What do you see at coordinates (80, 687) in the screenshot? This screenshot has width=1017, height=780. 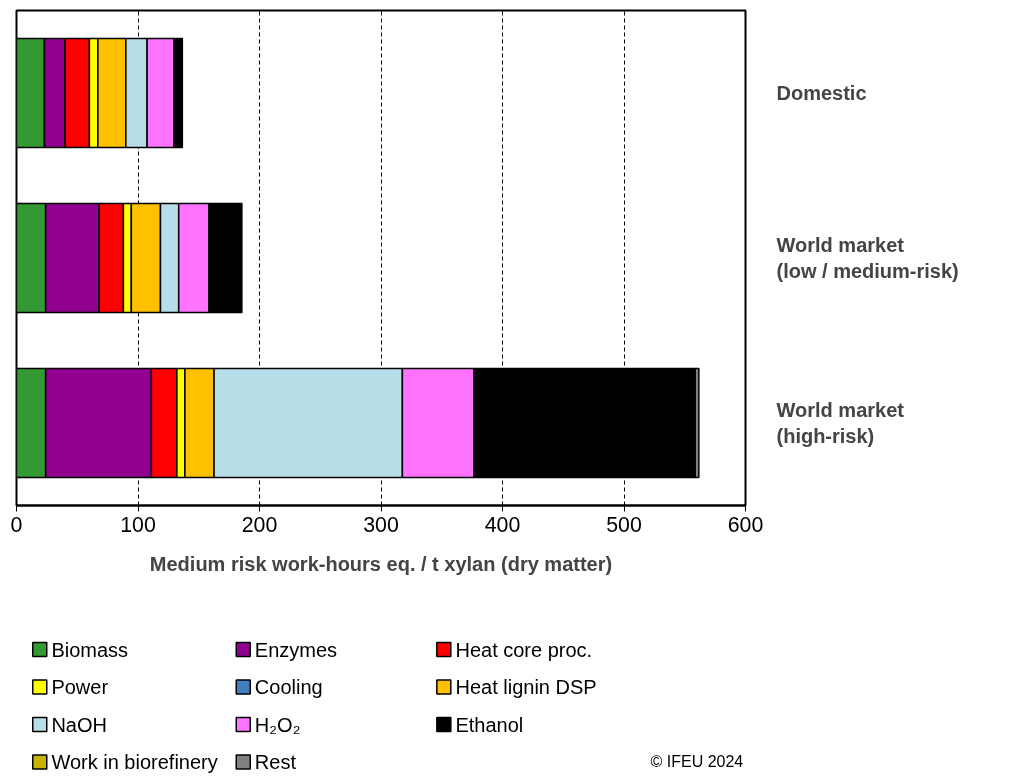 I see `legend-label: Power` at bounding box center [80, 687].